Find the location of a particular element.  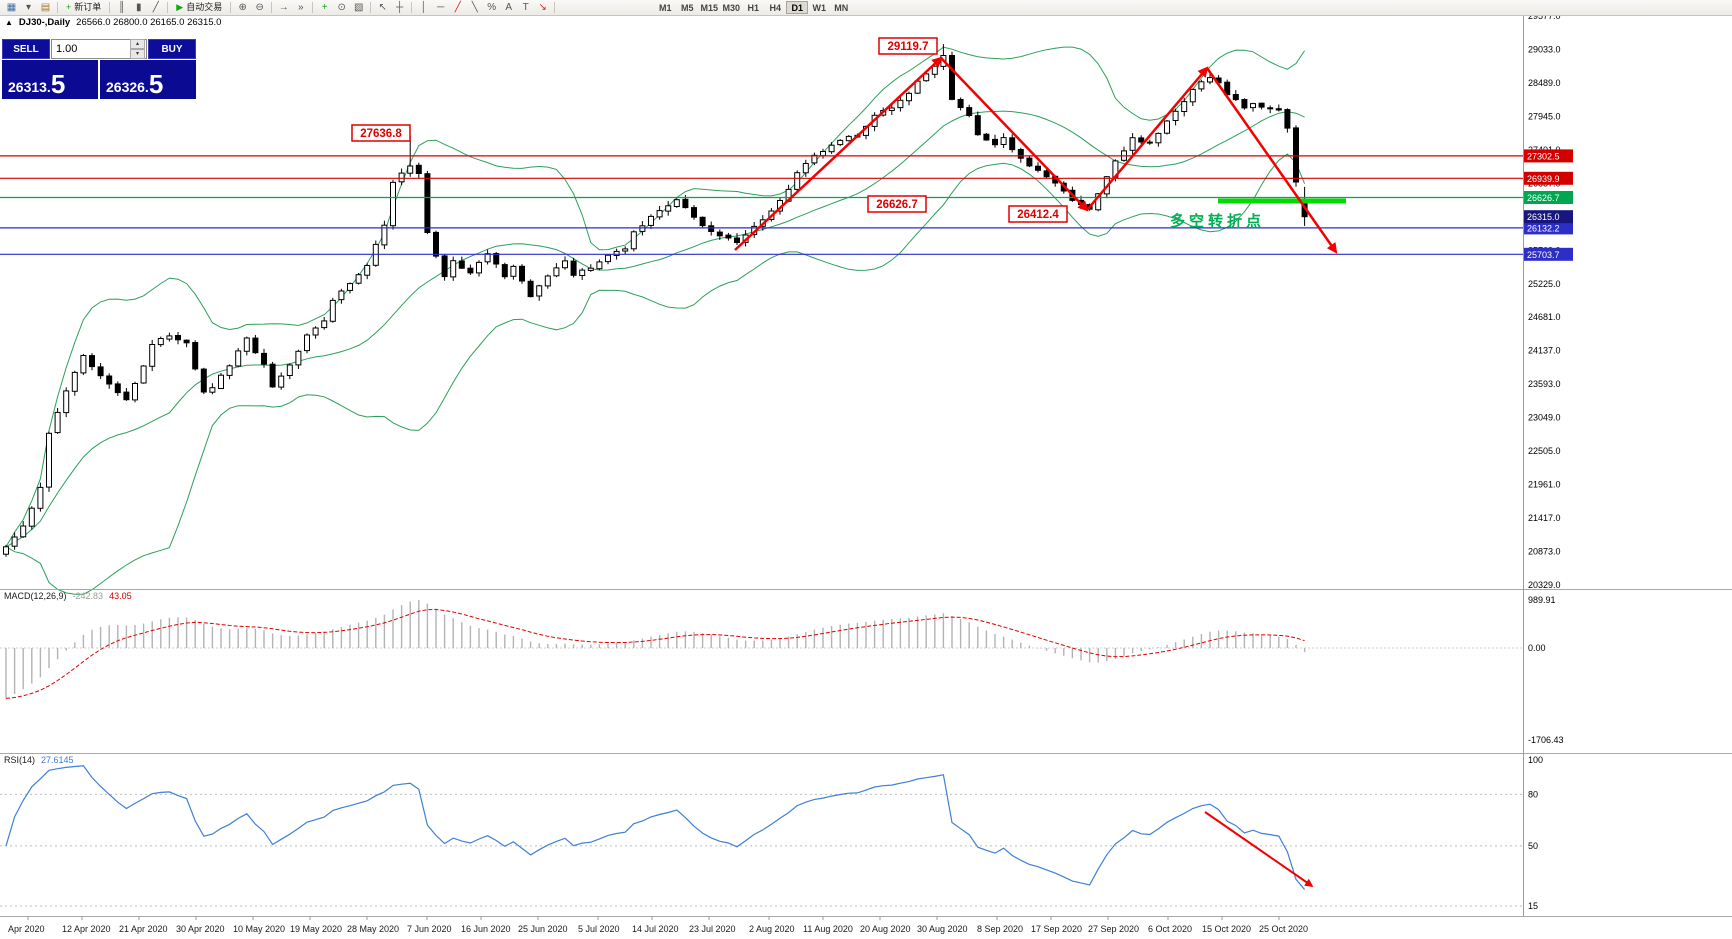

sell-price-main: 26313. is located at coordinates (29, 87).